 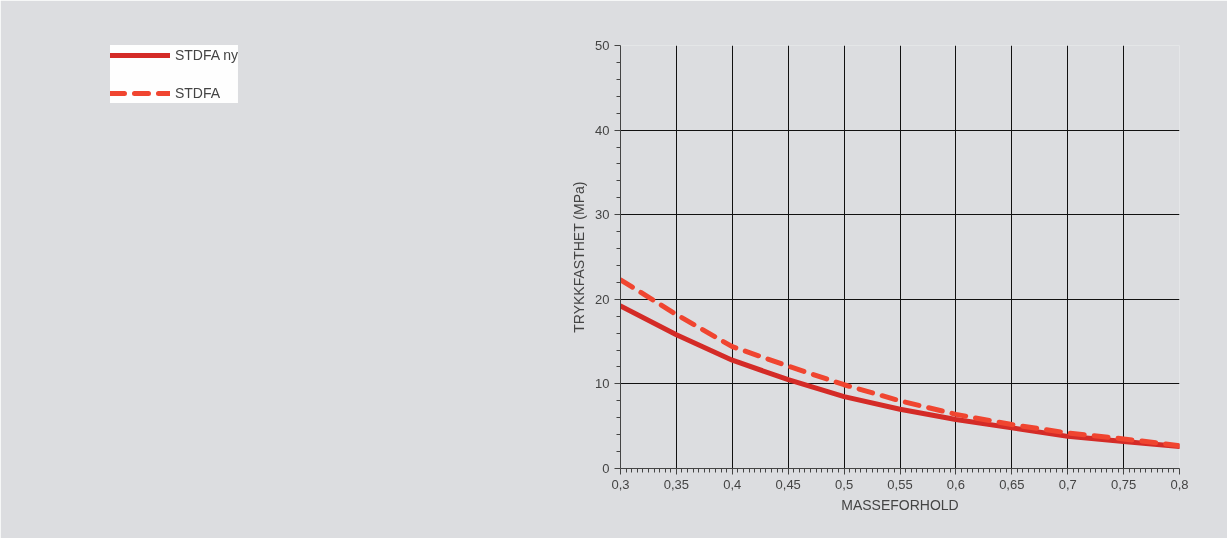 I want to click on x-tick-label: 0,65, so click(x=1012, y=484).